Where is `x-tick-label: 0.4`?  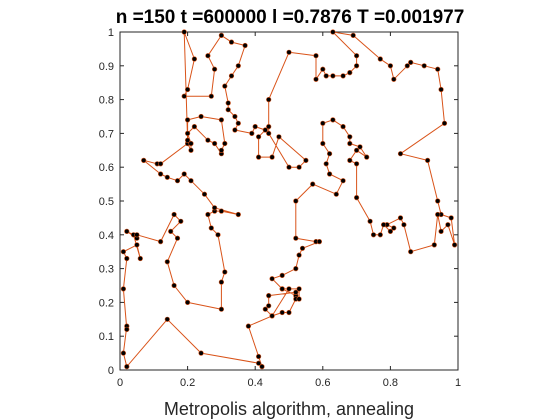 x-tick-label: 0.4 is located at coordinates (255, 383).